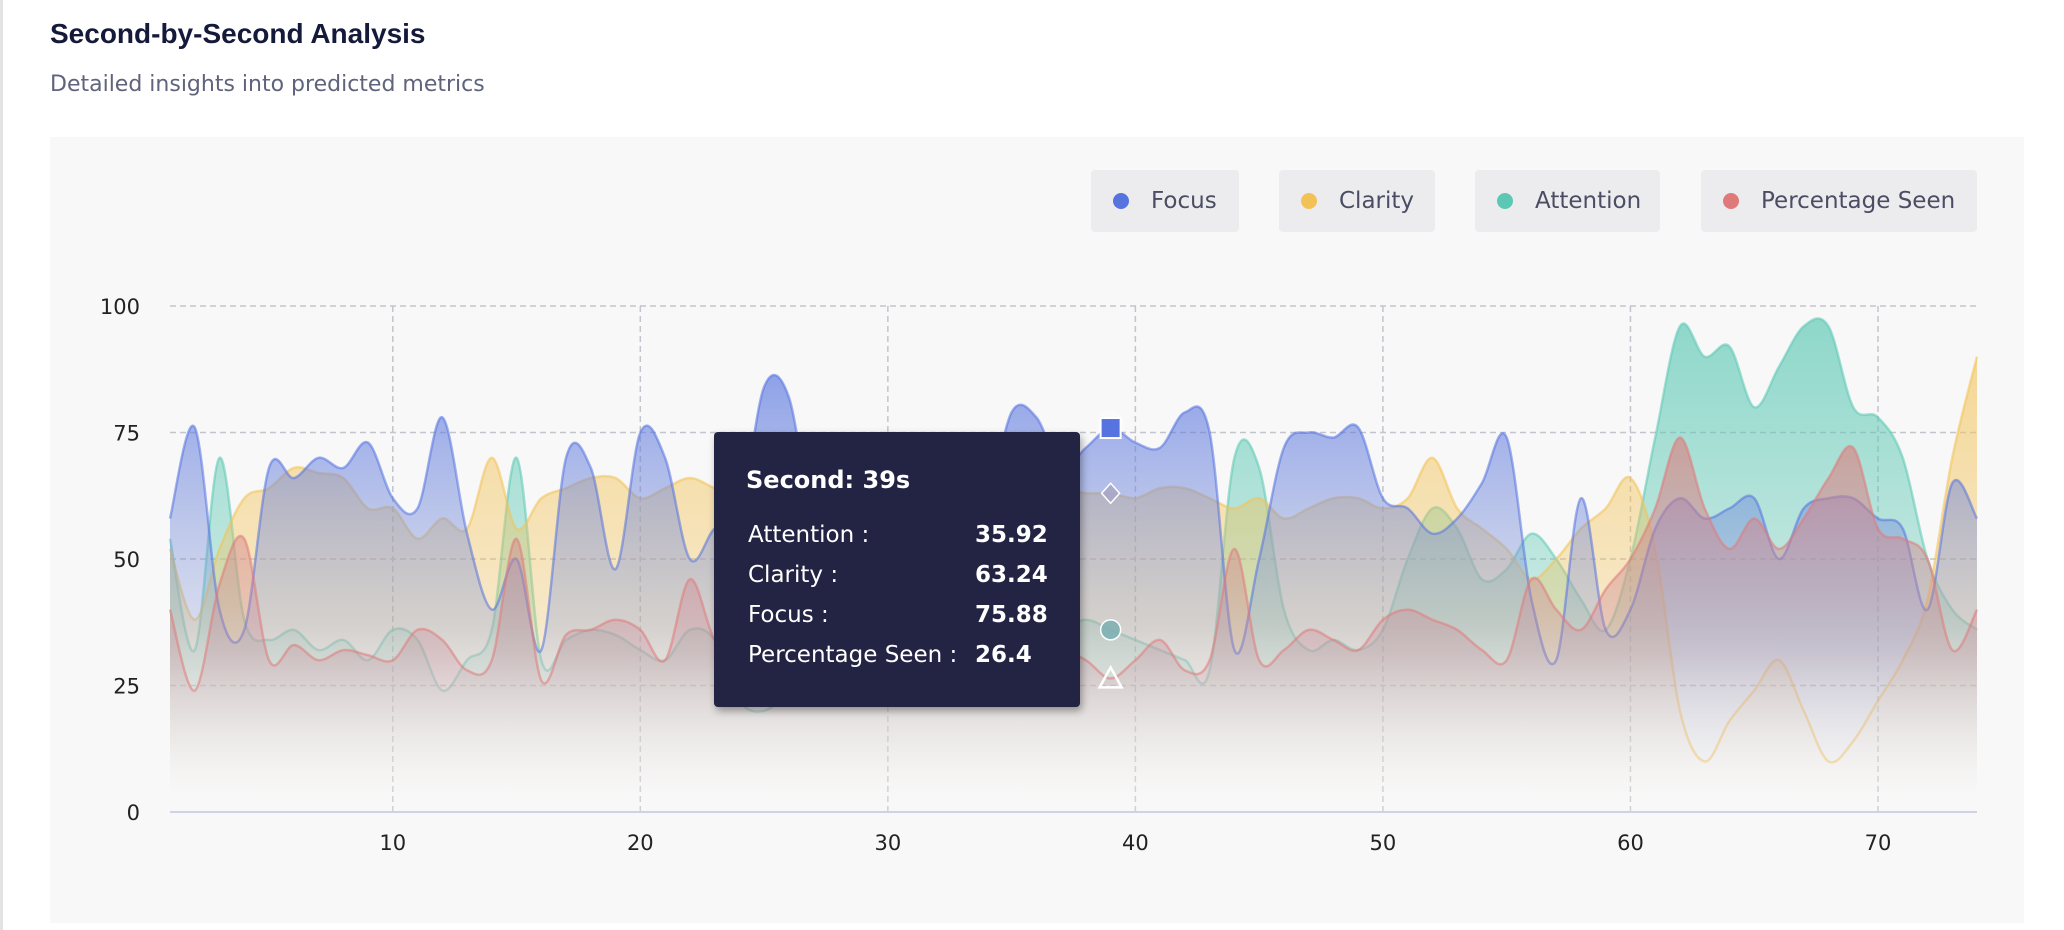  What do you see at coordinates (1110, 428) in the screenshot?
I see `focus-hover-marker` at bounding box center [1110, 428].